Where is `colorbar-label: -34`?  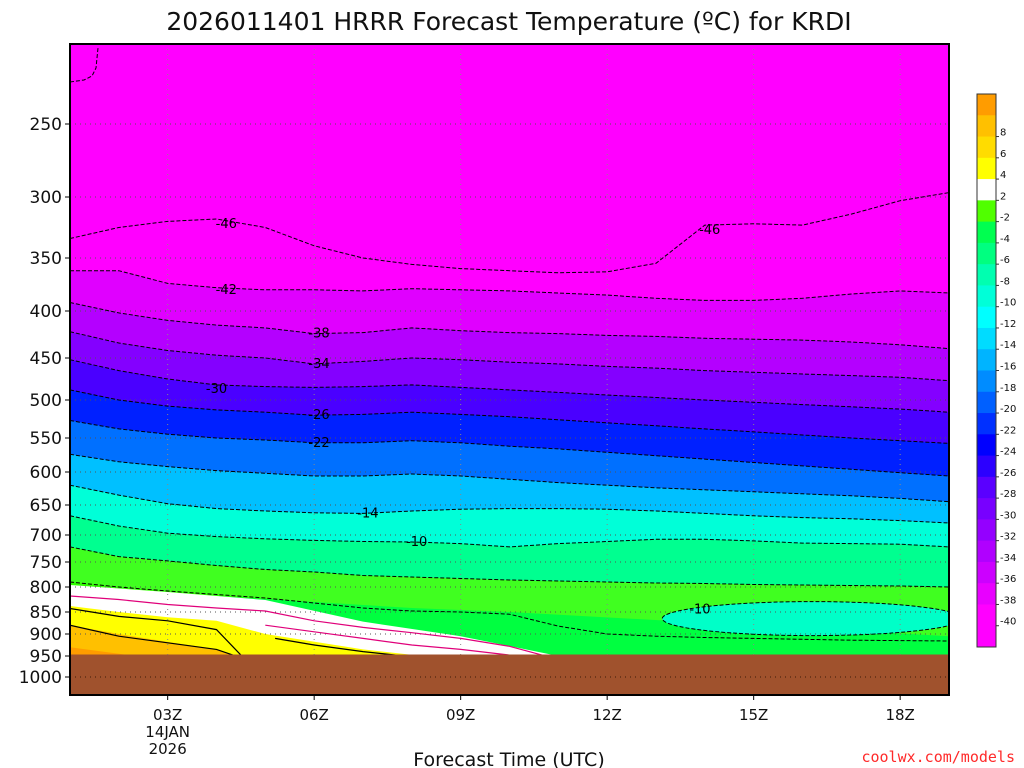
colorbar-label: -34 is located at coordinates (1008, 558).